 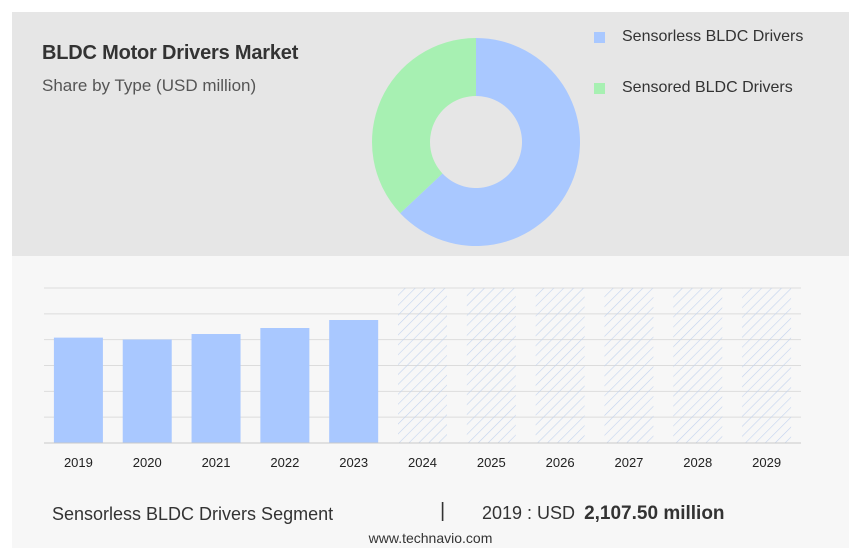 I want to click on bar-2020, so click(x=147, y=391).